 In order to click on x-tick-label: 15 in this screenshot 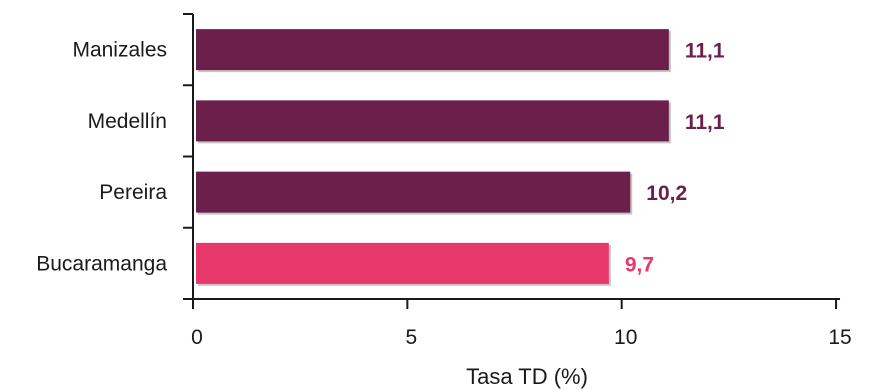, I will do `click(839, 337)`.